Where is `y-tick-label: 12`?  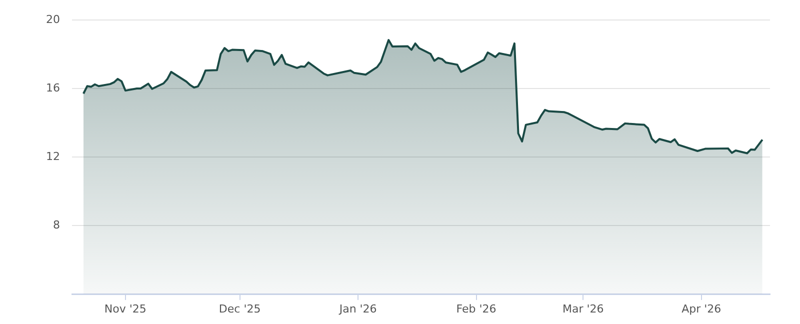
y-tick-label: 12 is located at coordinates (53, 156).